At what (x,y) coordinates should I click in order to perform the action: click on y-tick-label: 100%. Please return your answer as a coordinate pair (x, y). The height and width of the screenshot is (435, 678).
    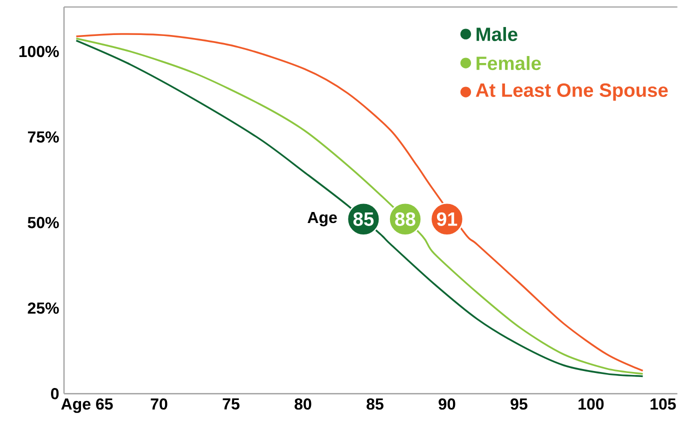
    Looking at the image, I should click on (39, 52).